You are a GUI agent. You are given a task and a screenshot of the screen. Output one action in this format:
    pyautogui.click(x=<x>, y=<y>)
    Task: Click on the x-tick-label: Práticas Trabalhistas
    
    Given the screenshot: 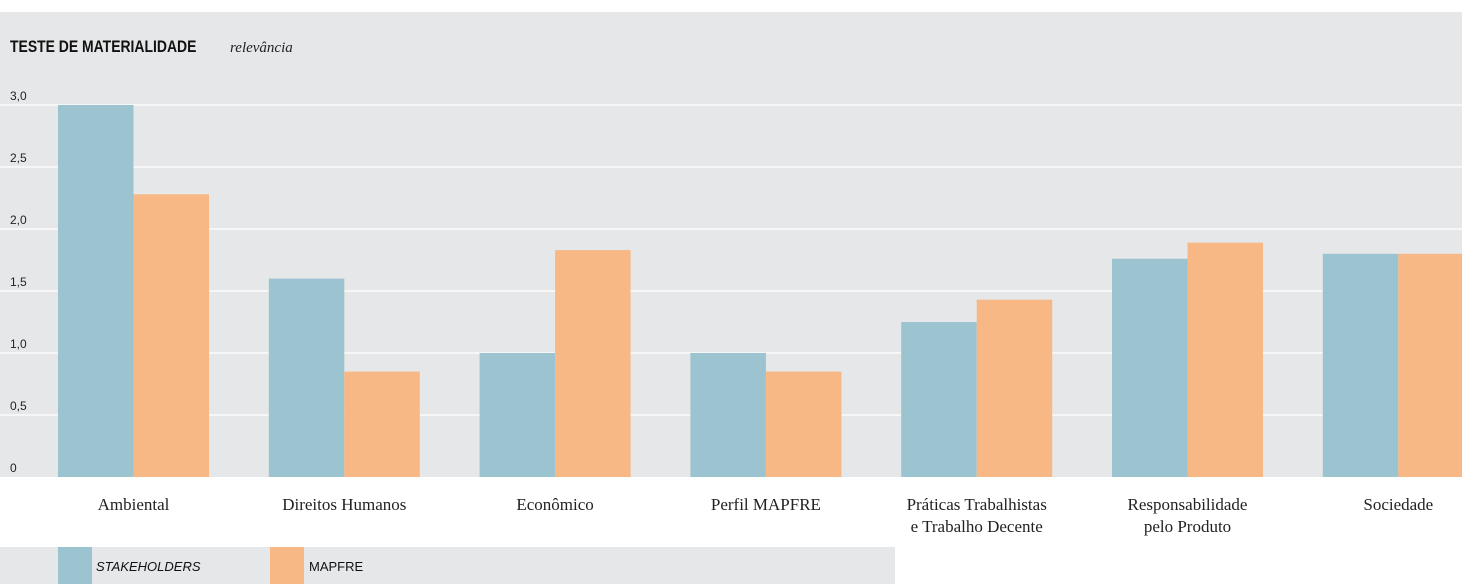 What is the action you would take?
    pyautogui.click(x=977, y=504)
    